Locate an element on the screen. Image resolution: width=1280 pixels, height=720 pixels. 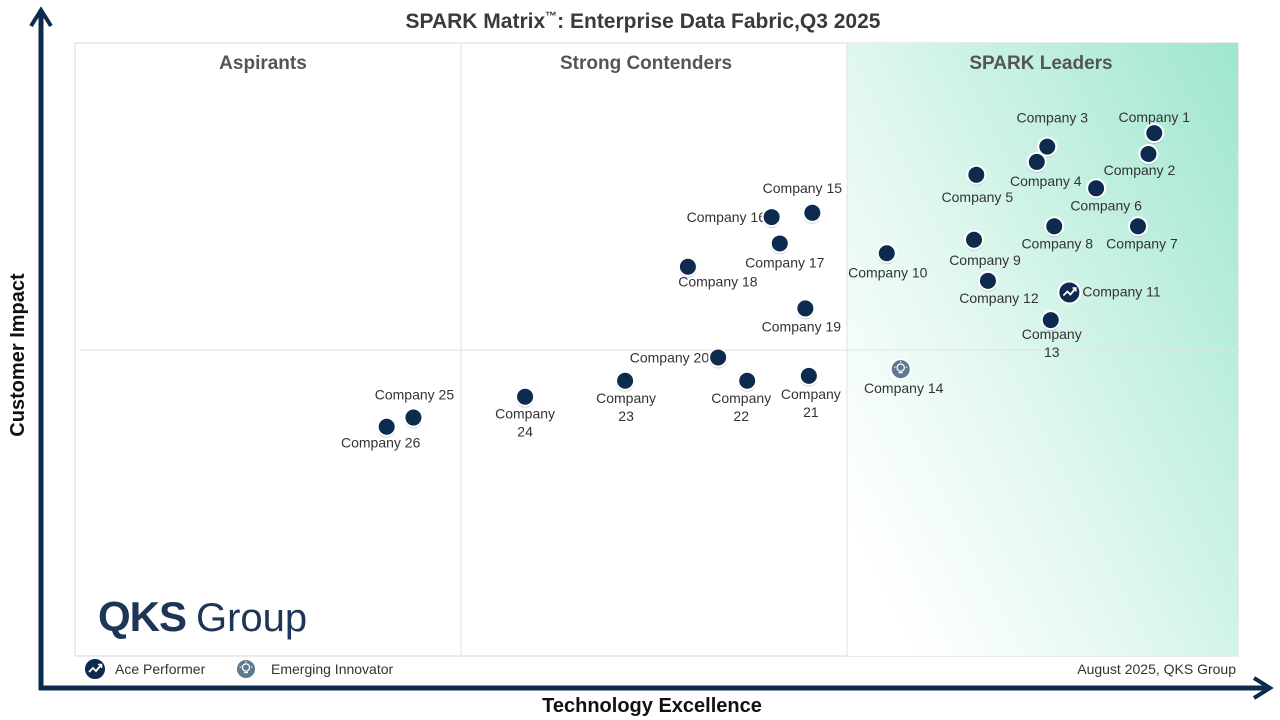
ace-performer-icon is located at coordinates (95, 669).